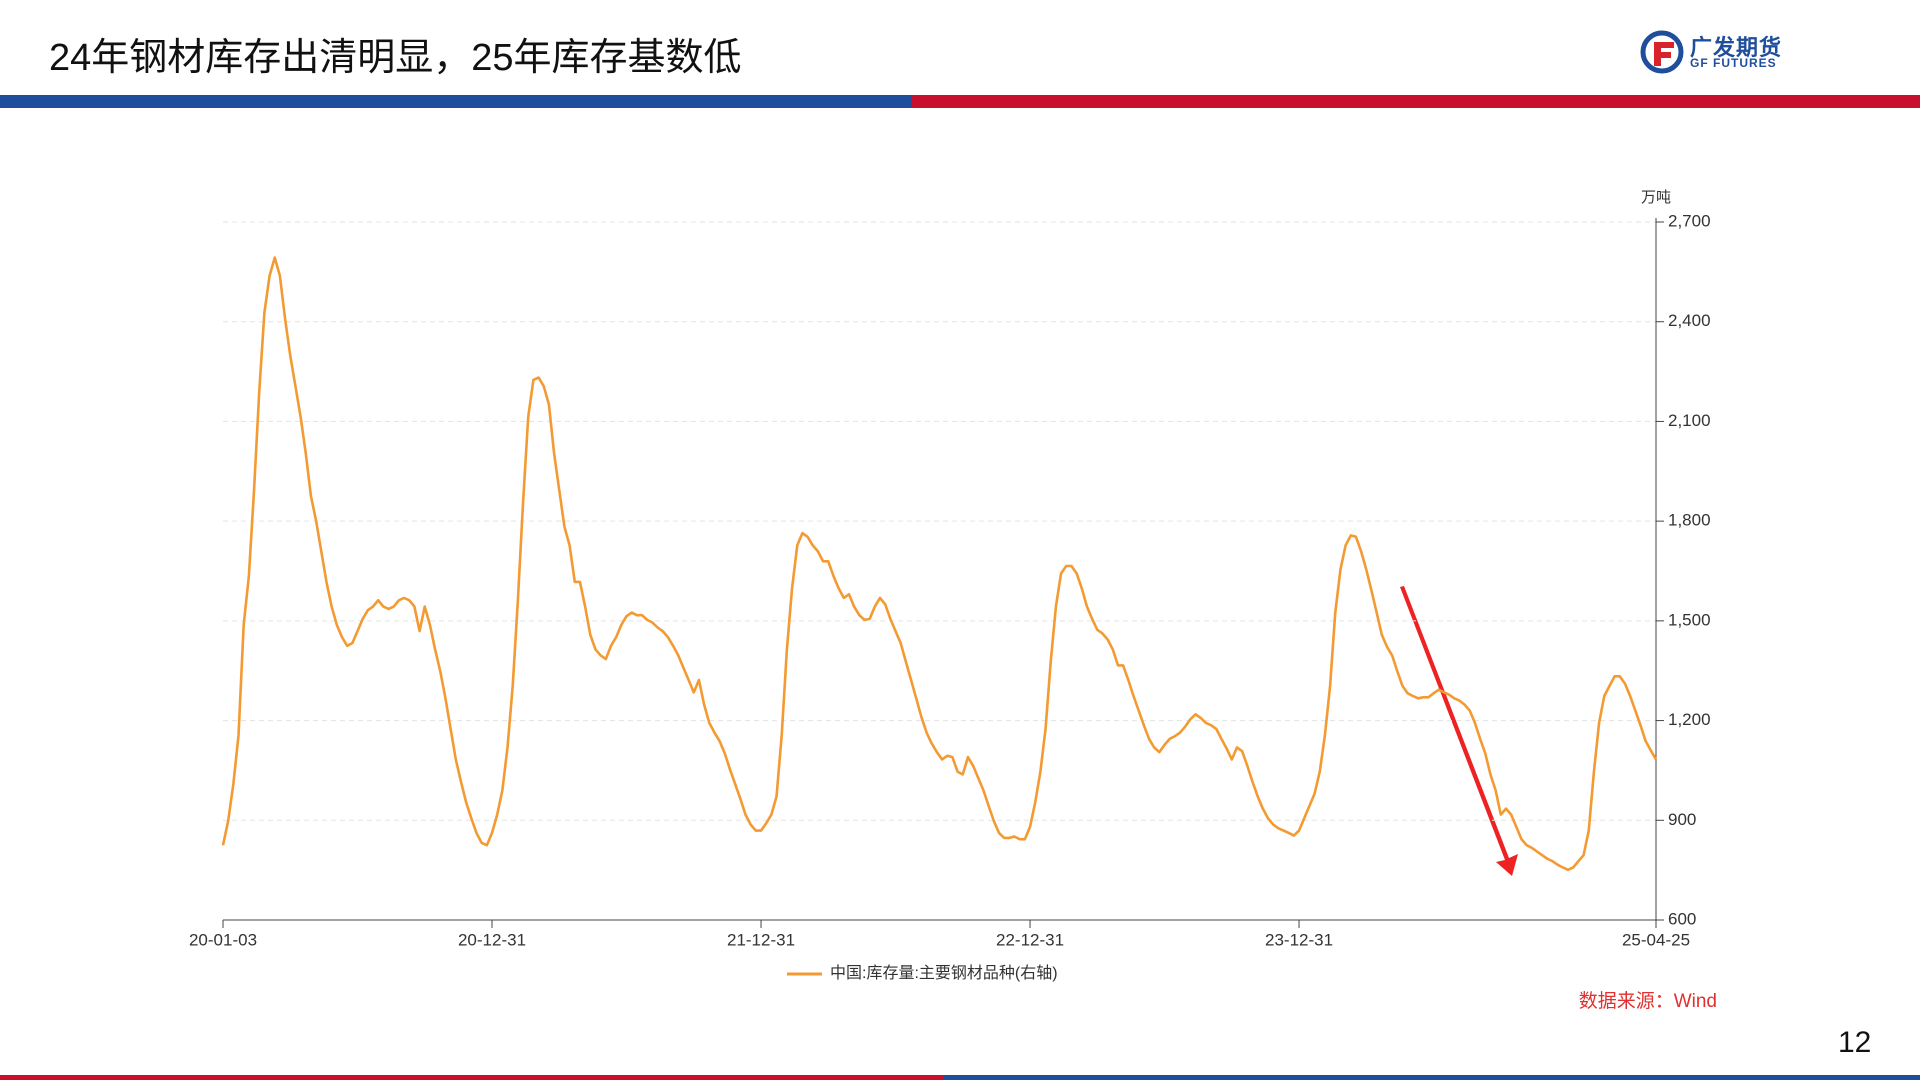 The height and width of the screenshot is (1080, 1920). What do you see at coordinates (1736, 47) in the screenshot?
I see `logo-name: 广发期货` at bounding box center [1736, 47].